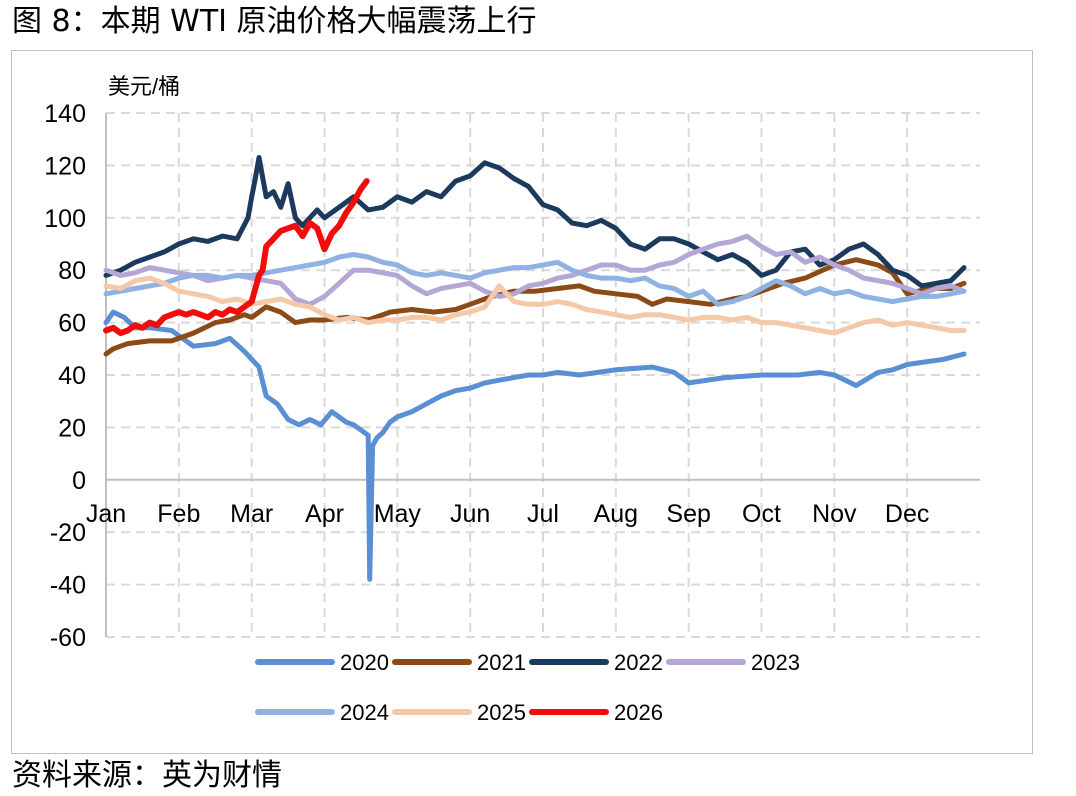  Describe the element at coordinates (470, 514) in the screenshot. I see `x-tick-label: Jun` at that location.